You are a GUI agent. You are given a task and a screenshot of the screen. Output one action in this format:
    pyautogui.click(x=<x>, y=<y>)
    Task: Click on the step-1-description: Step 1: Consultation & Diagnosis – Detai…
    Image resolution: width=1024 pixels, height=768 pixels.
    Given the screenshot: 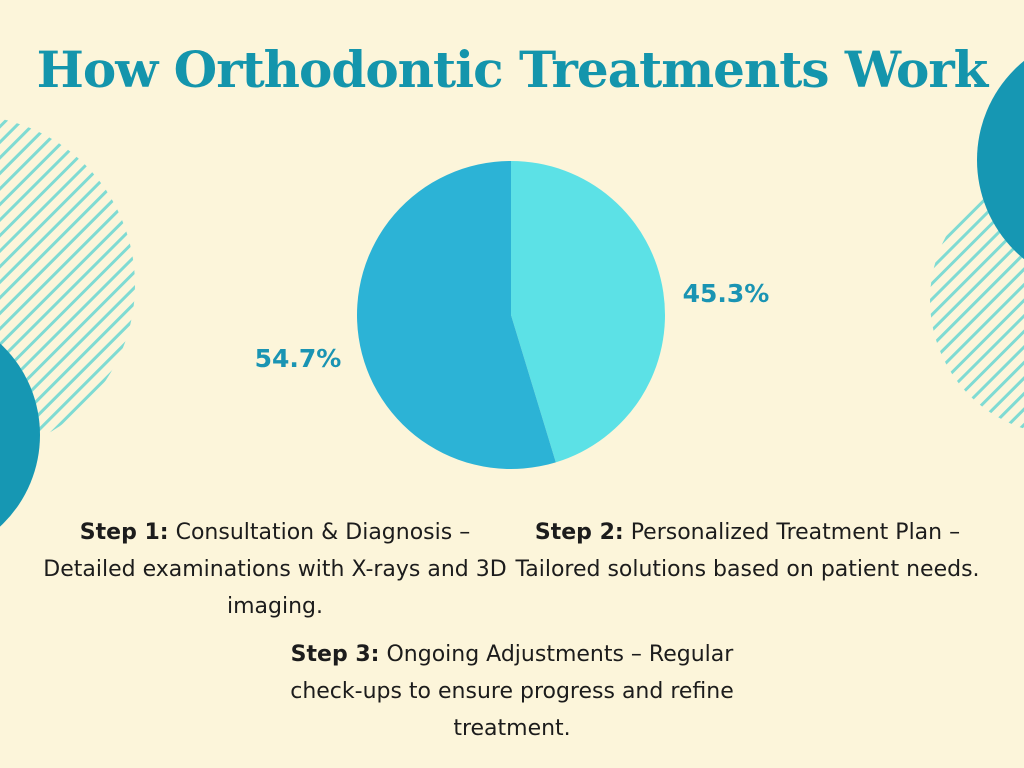 What is the action you would take?
    pyautogui.click(x=275, y=569)
    